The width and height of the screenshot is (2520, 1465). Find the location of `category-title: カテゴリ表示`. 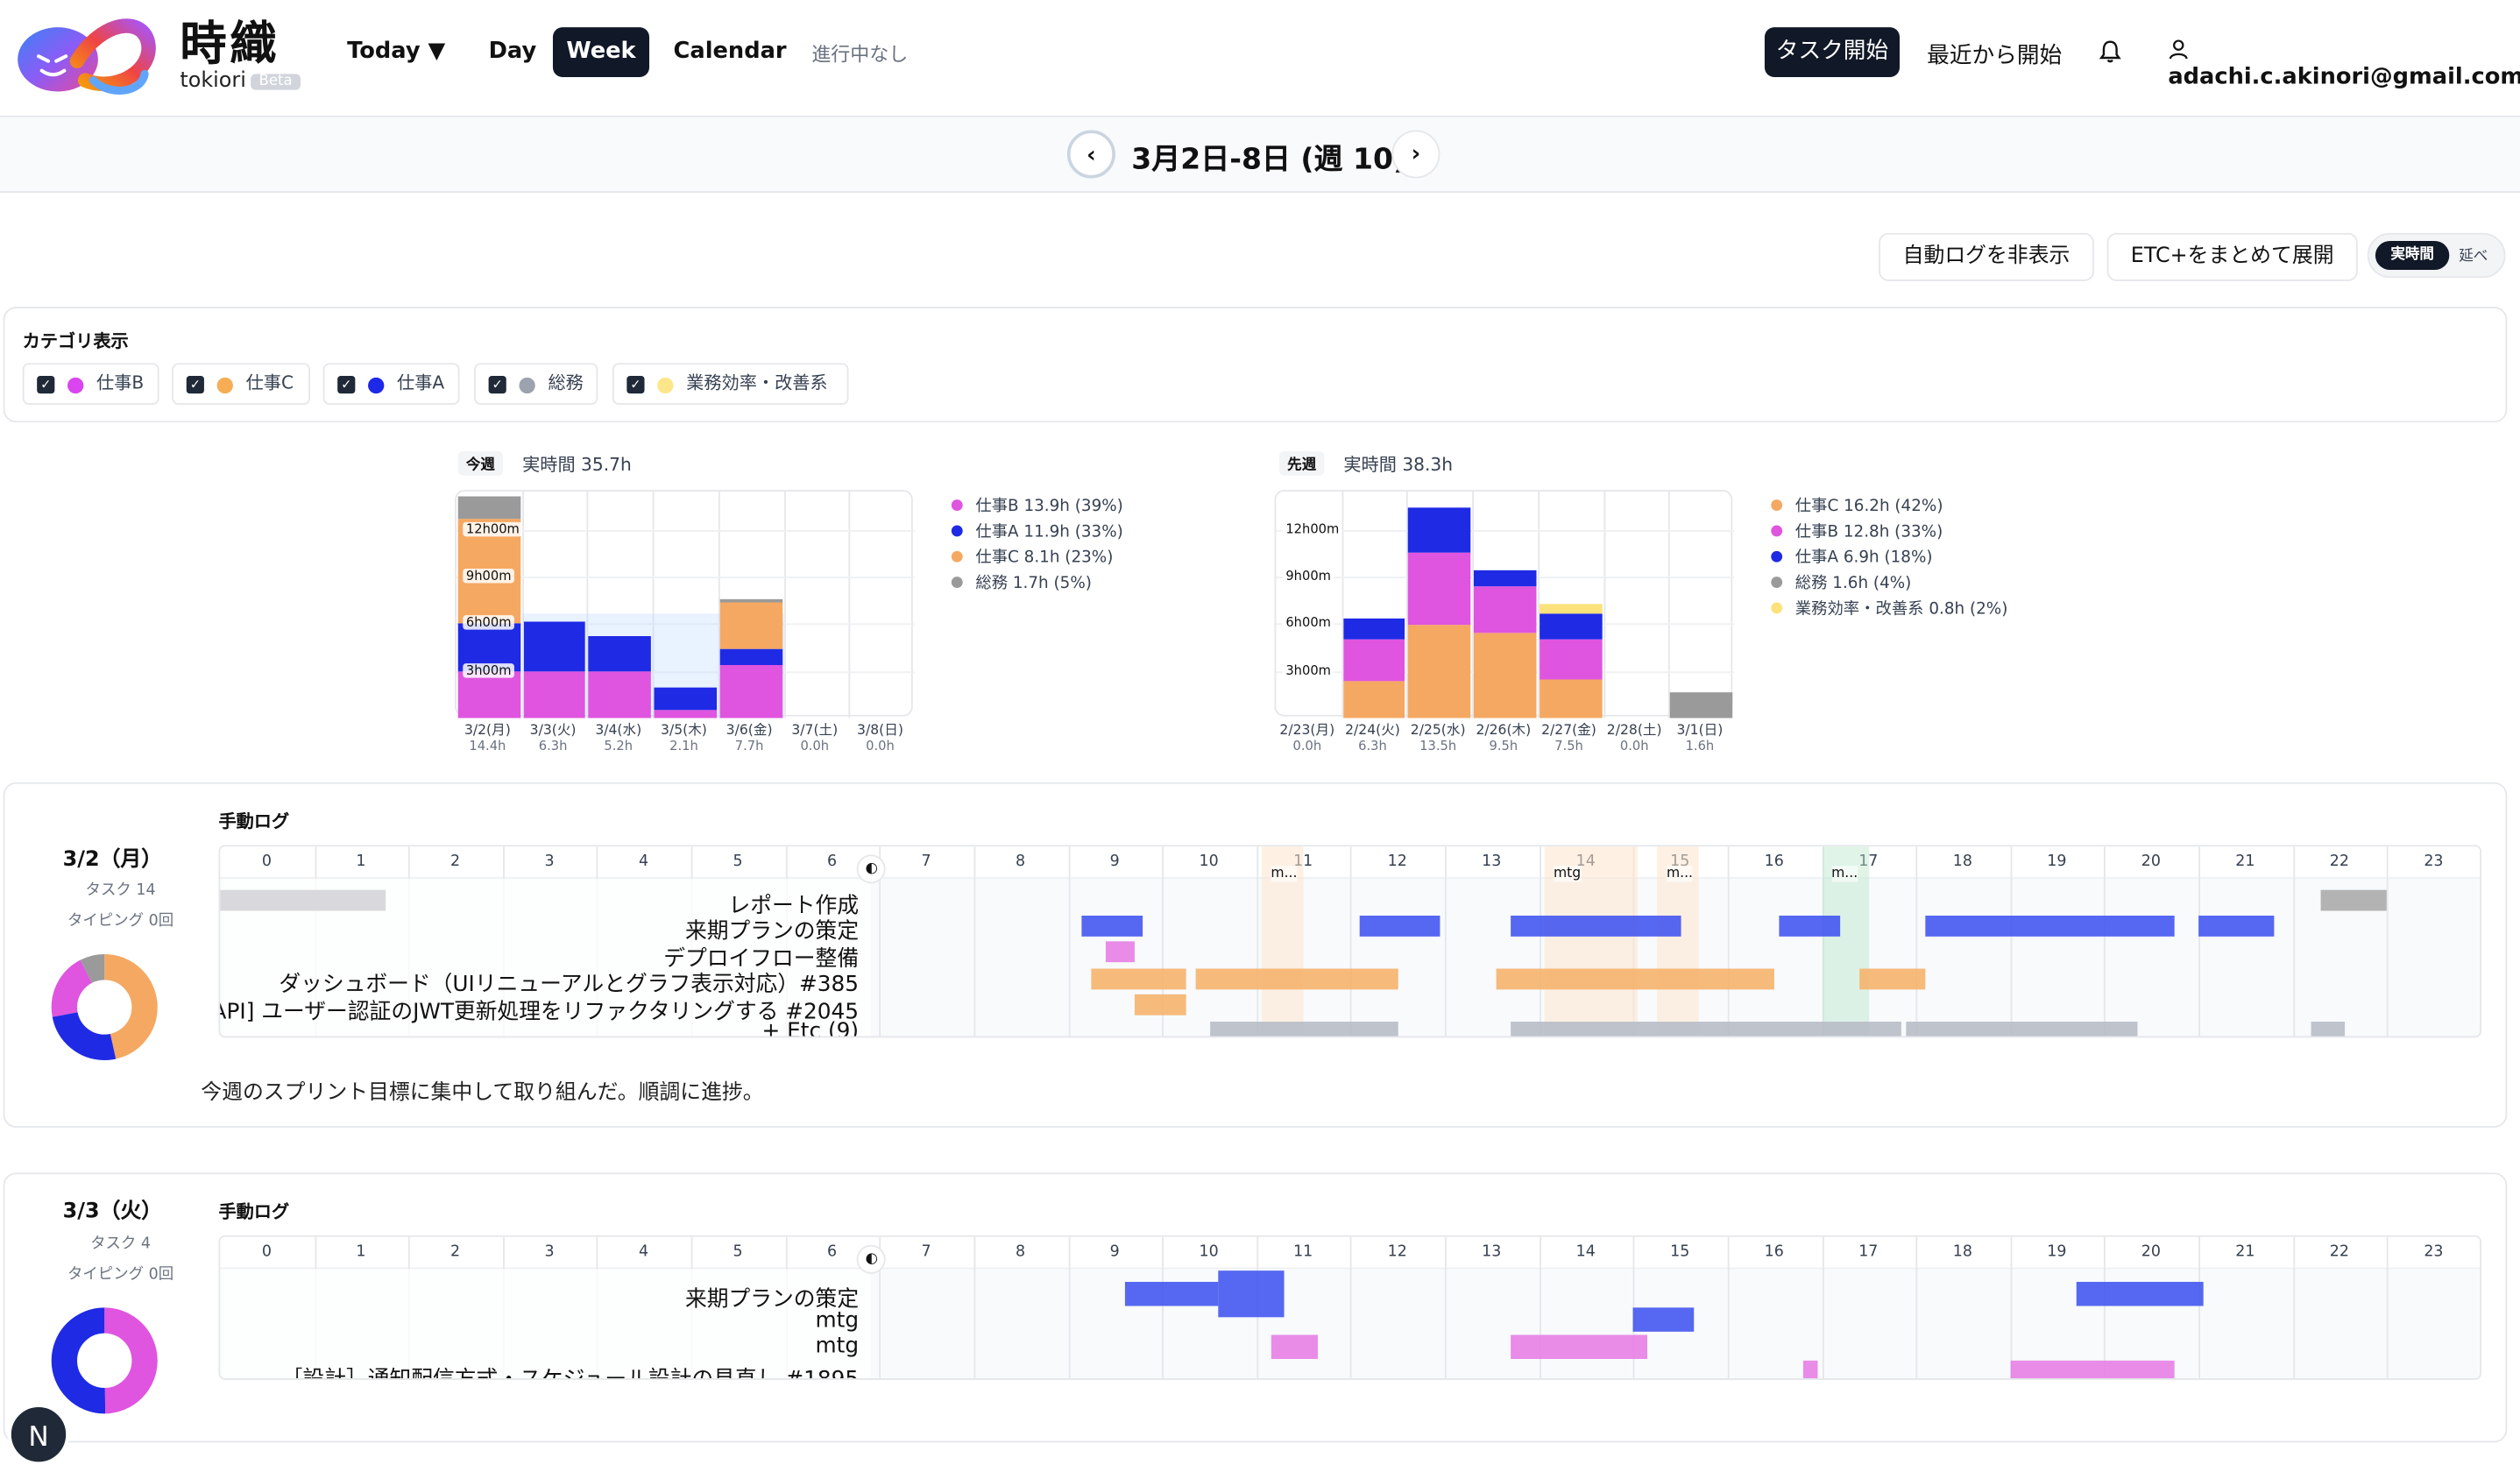

category-title: カテゴリ表示 is located at coordinates (75, 341).